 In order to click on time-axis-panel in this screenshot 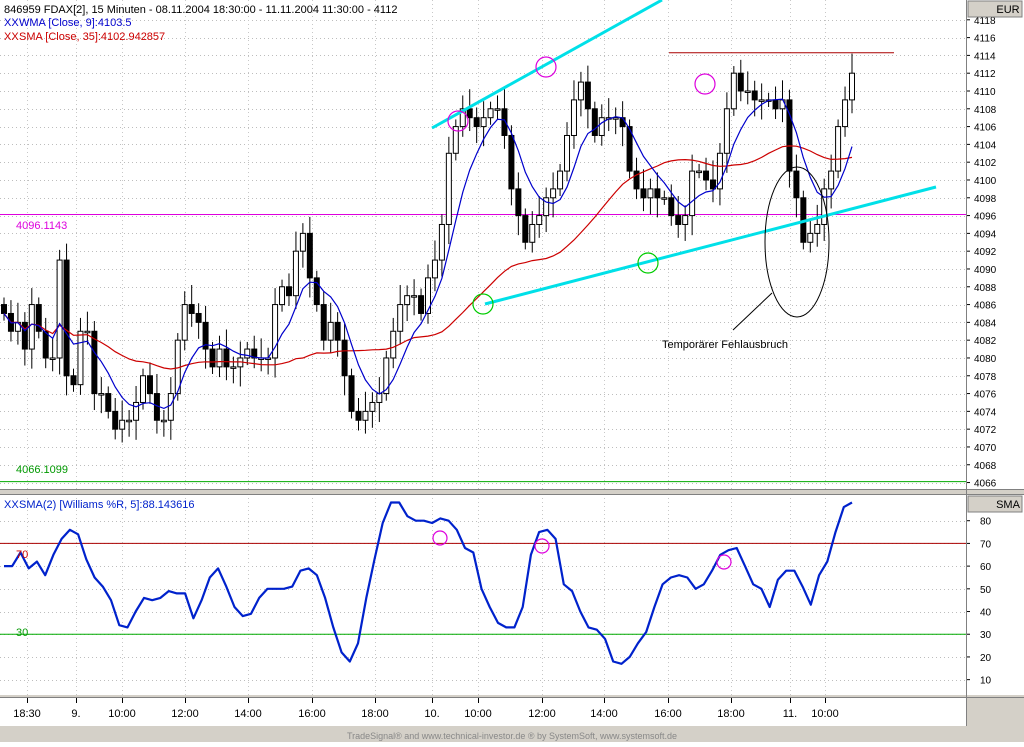, I will do `click(483, 712)`.